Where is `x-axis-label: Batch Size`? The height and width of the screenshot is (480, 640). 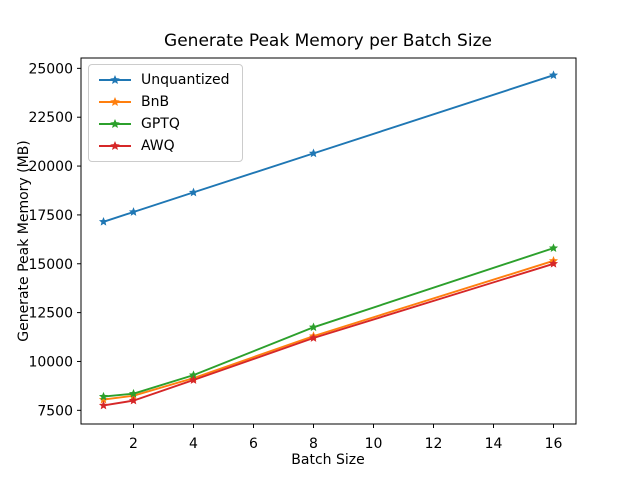 x-axis-label: Batch Size is located at coordinates (328, 460).